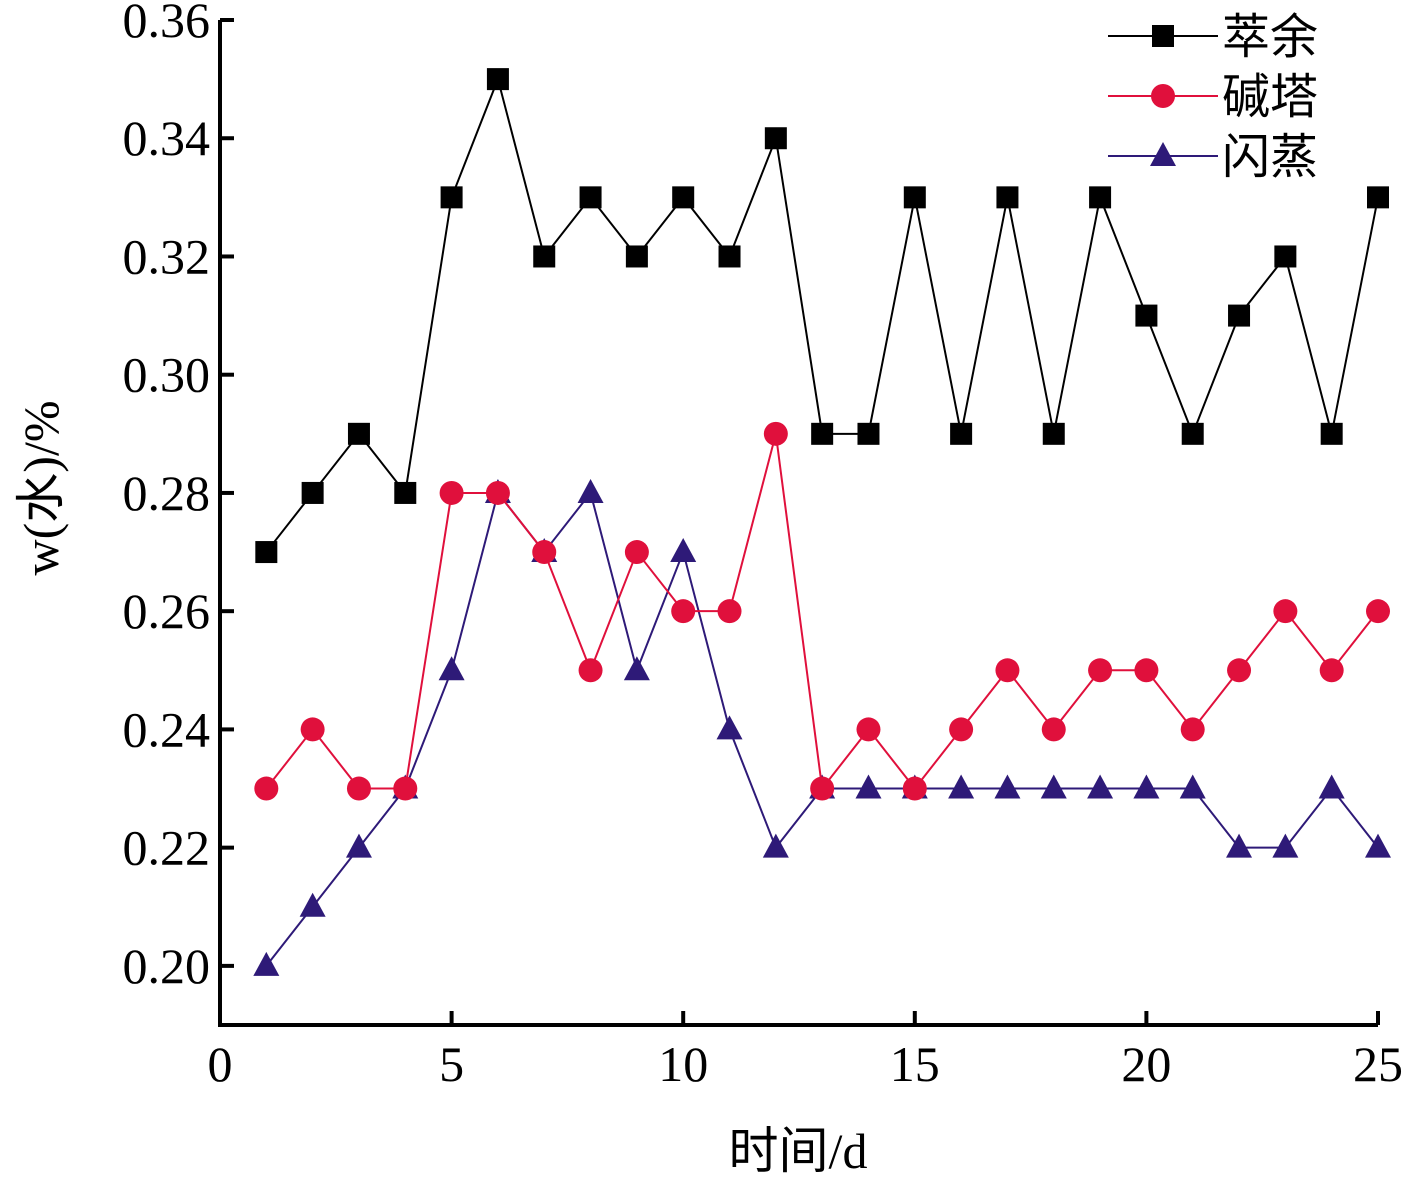  Describe the element at coordinates (167, 375) in the screenshot. I see `y-tick-label: 0.30` at that location.